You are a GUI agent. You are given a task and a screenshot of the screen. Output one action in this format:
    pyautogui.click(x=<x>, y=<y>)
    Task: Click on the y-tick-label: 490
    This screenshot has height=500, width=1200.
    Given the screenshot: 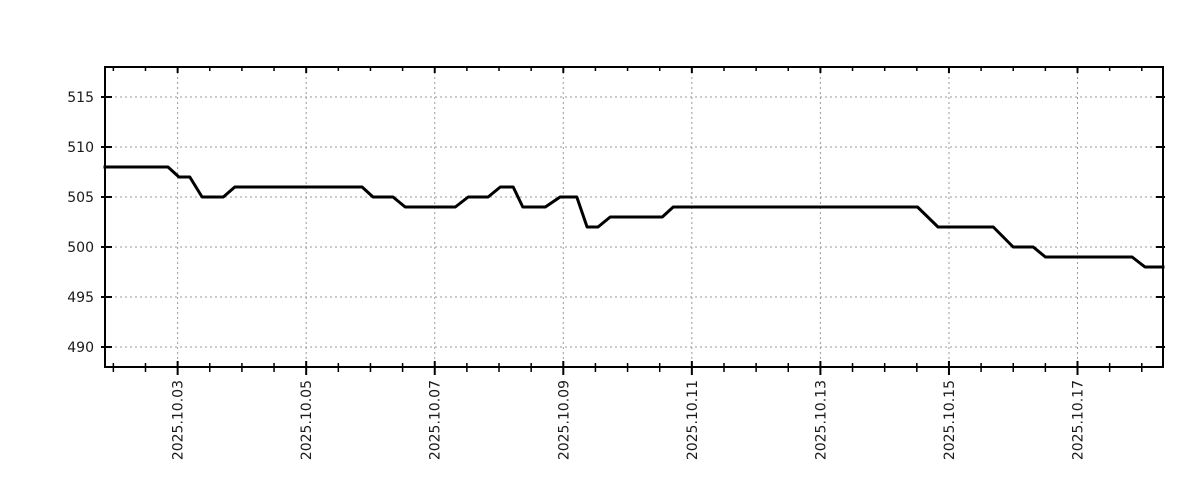 What is the action you would take?
    pyautogui.click(x=80, y=348)
    